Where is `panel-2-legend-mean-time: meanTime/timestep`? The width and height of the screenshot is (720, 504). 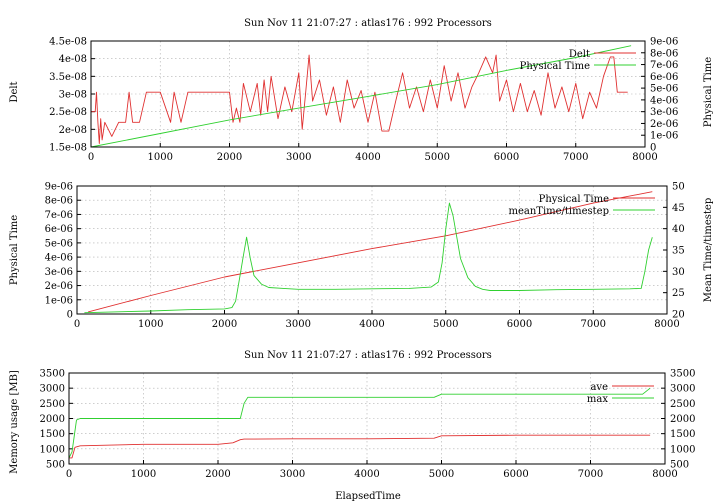 panel-2-legend-mean-time: meanTime/timestep is located at coordinates (558, 211).